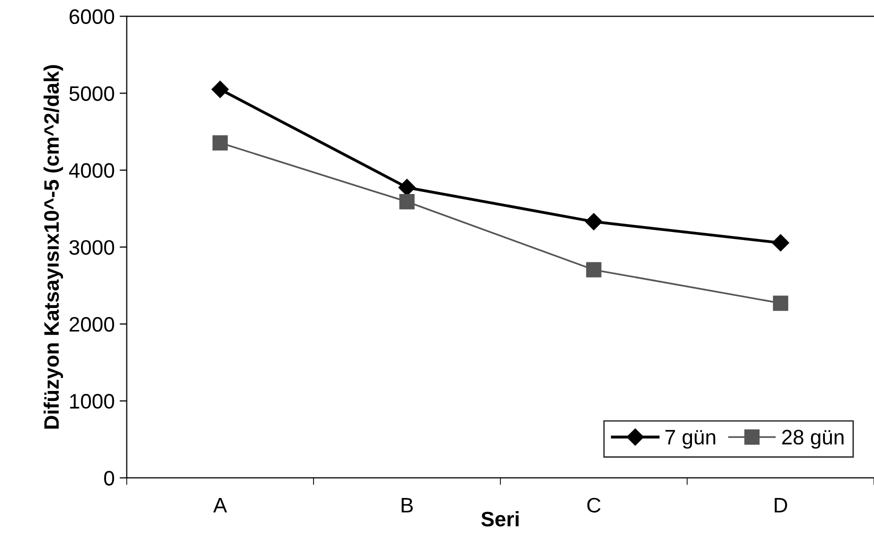  I want to click on x-tick-label: C, so click(593, 505).